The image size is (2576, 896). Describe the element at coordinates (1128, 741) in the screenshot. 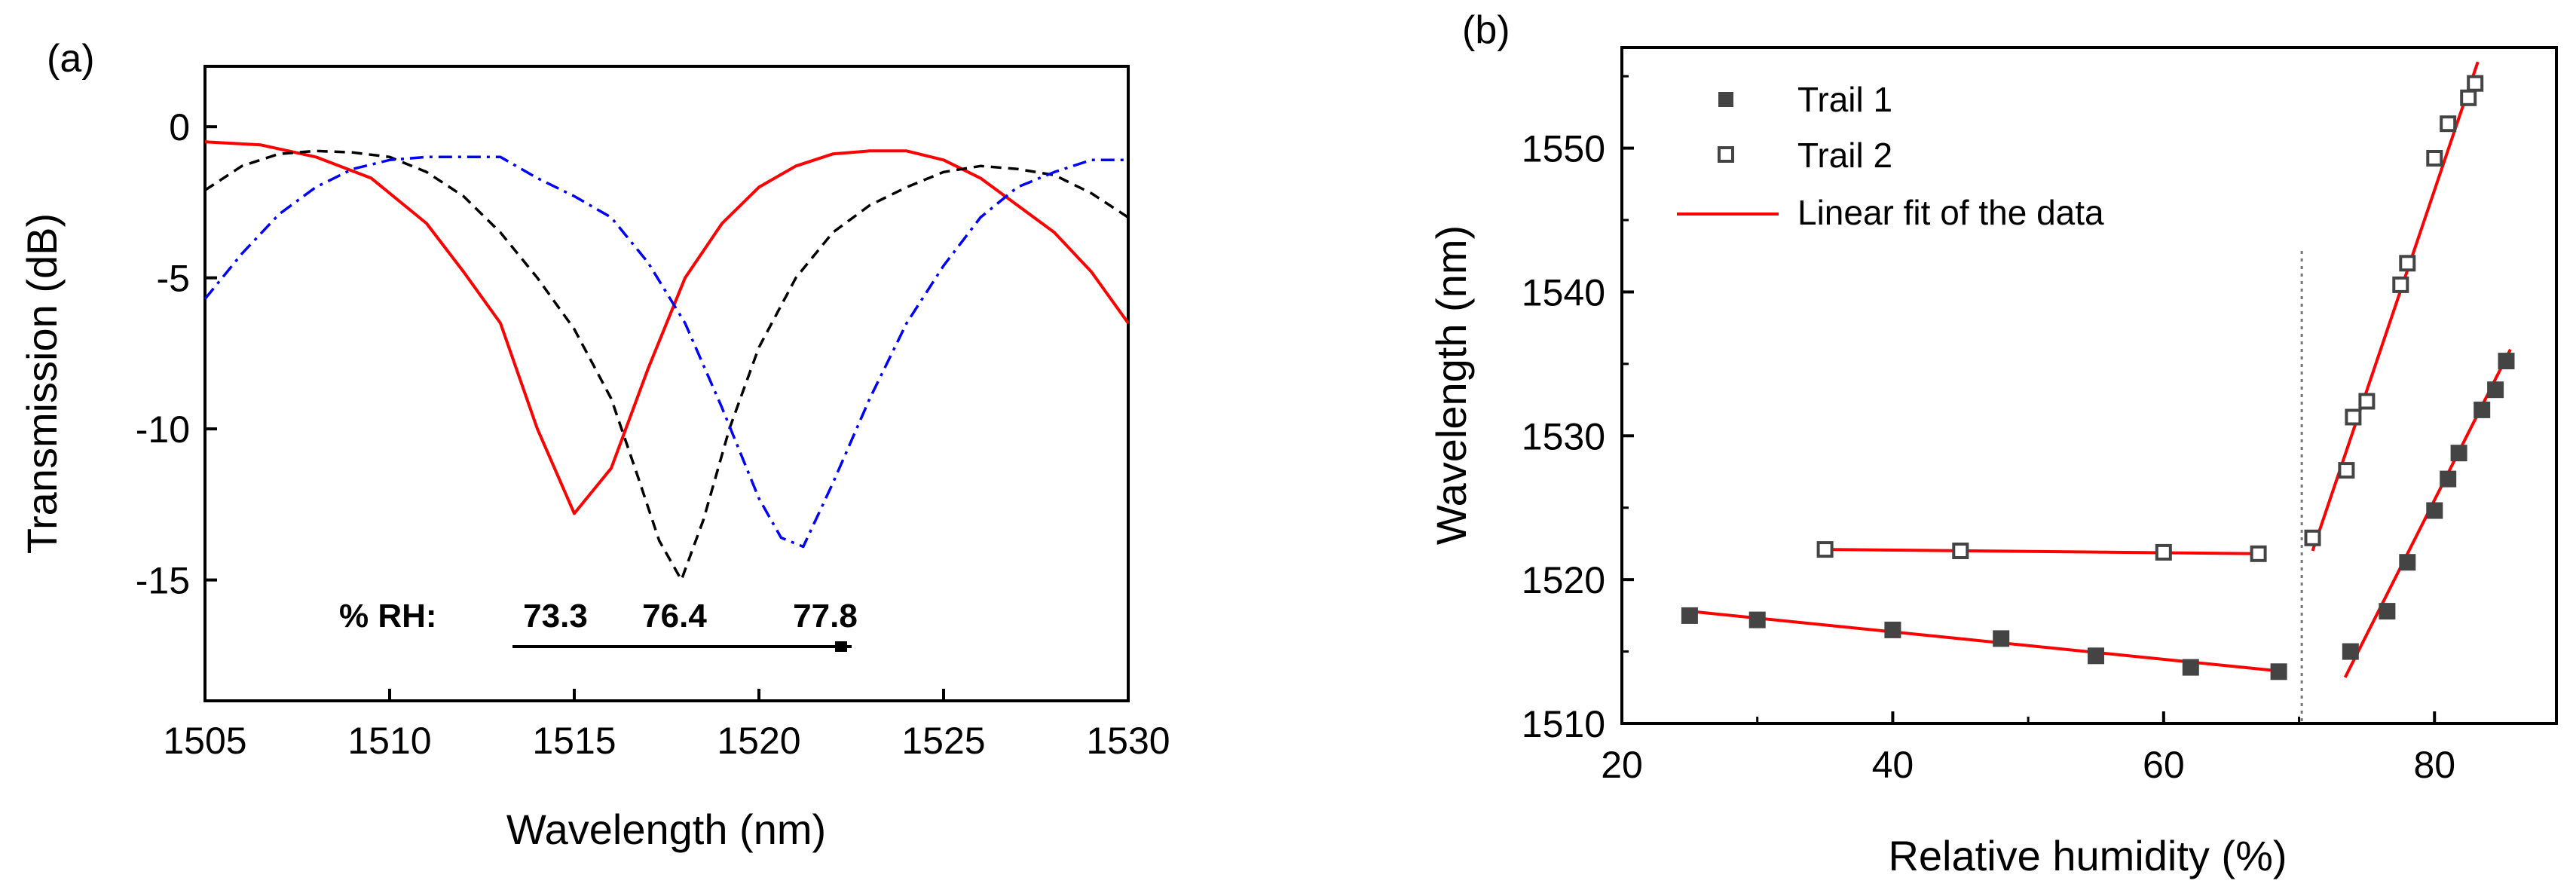

I see `a-x-tick-label: 1530` at that location.